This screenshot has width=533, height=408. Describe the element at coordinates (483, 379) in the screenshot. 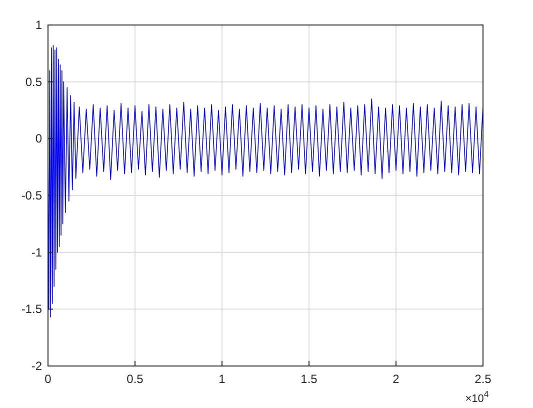

I see `x-tick-label: 2.5` at that location.